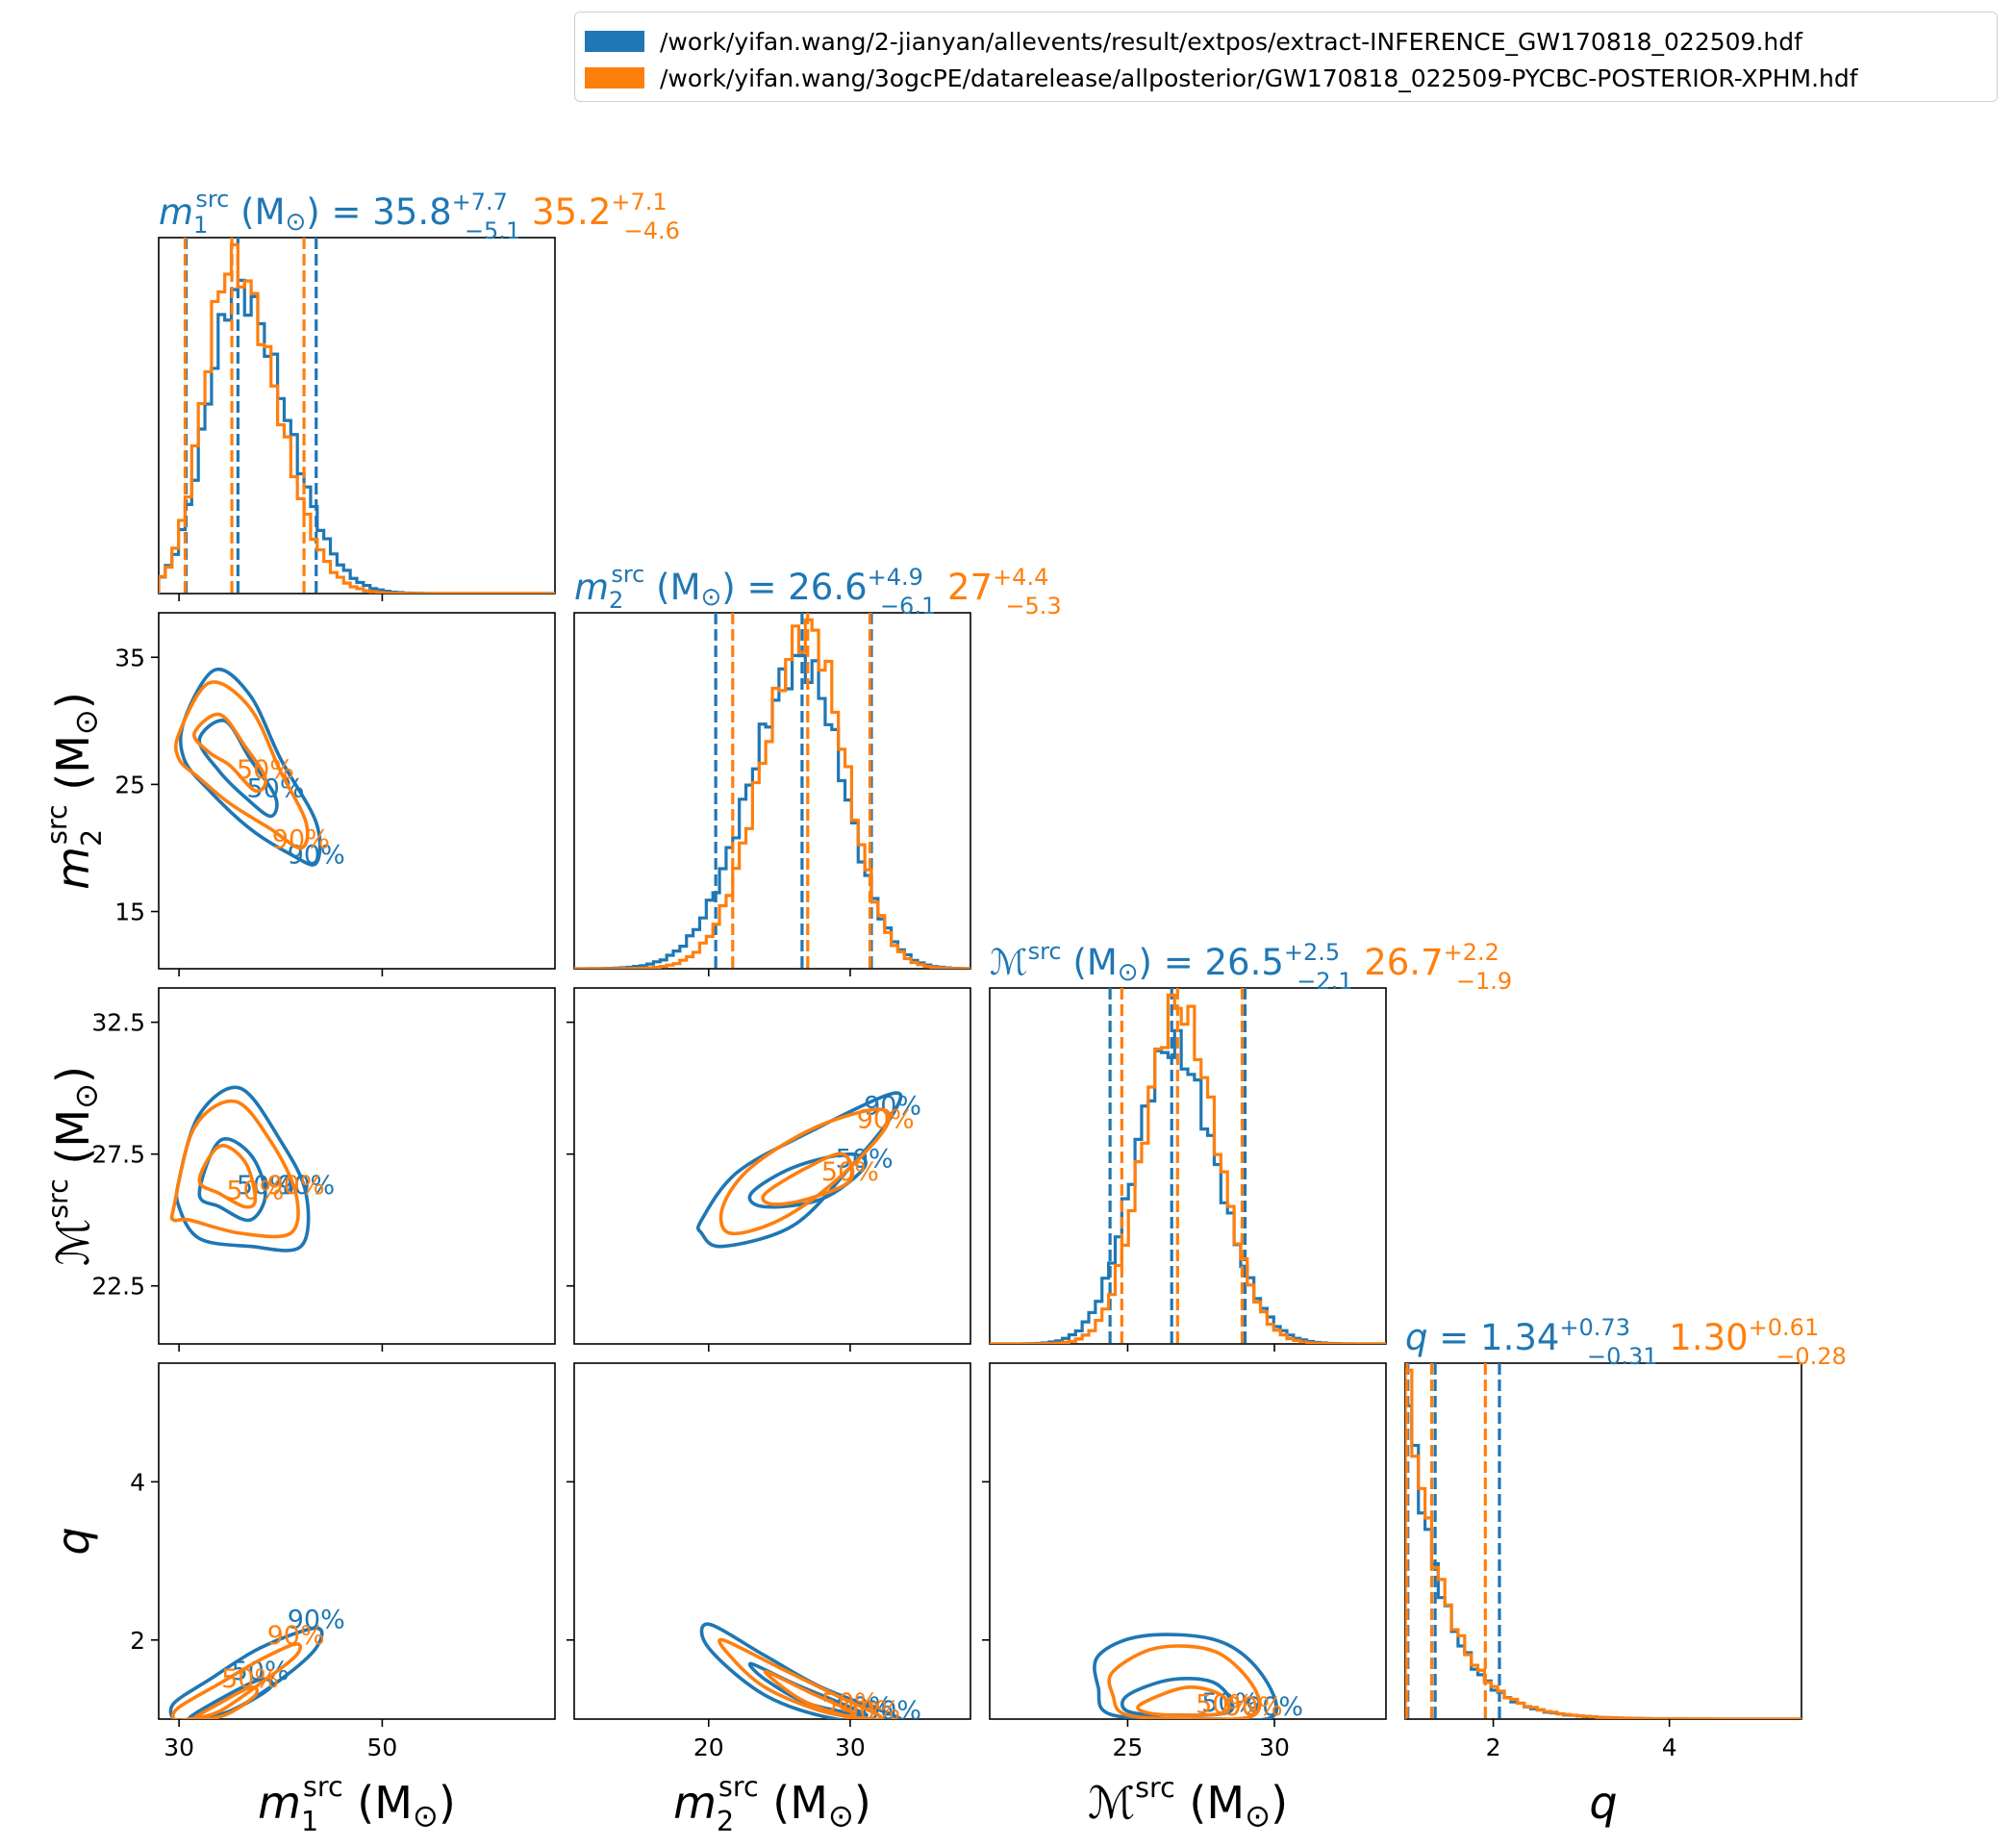 This screenshot has width=2015, height=1848. I want to click on panel-title-q: q = 1.34+0.73 −0.31 1.30+0.61 −0.28, so click(1626, 1342).